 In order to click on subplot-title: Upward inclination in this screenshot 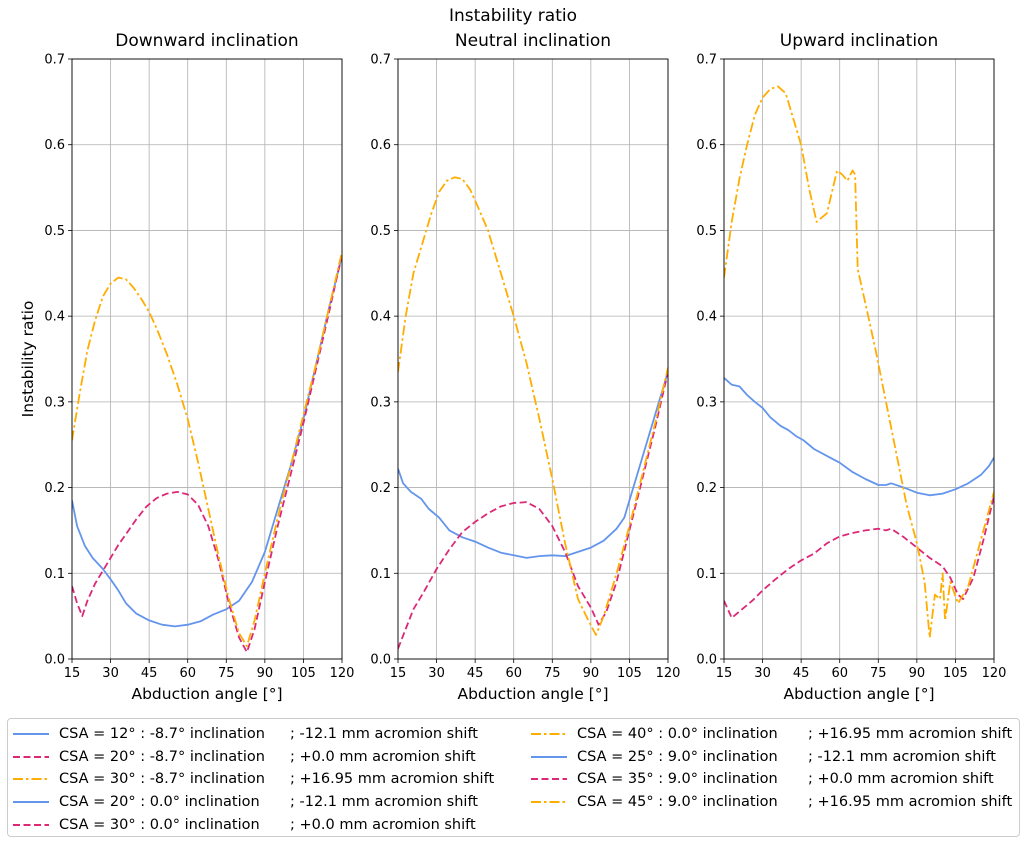, I will do `click(859, 41)`.